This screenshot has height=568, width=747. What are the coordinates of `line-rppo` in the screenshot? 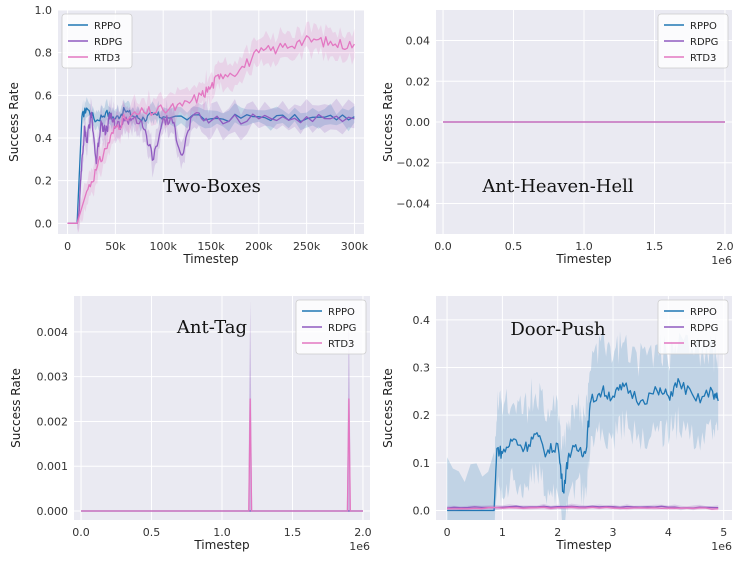 It's located at (583, 445).